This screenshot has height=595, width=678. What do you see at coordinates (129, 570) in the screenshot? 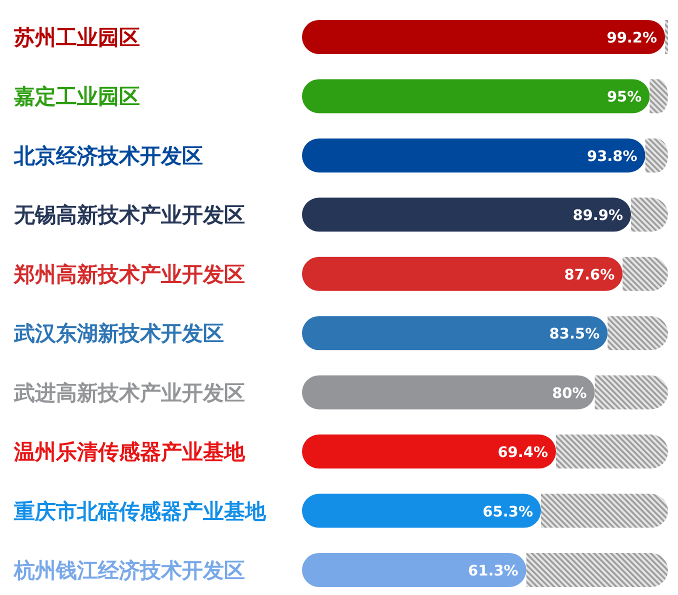
I see `y-tick-label: 杭州钱江经济技术开发区` at bounding box center [129, 570].